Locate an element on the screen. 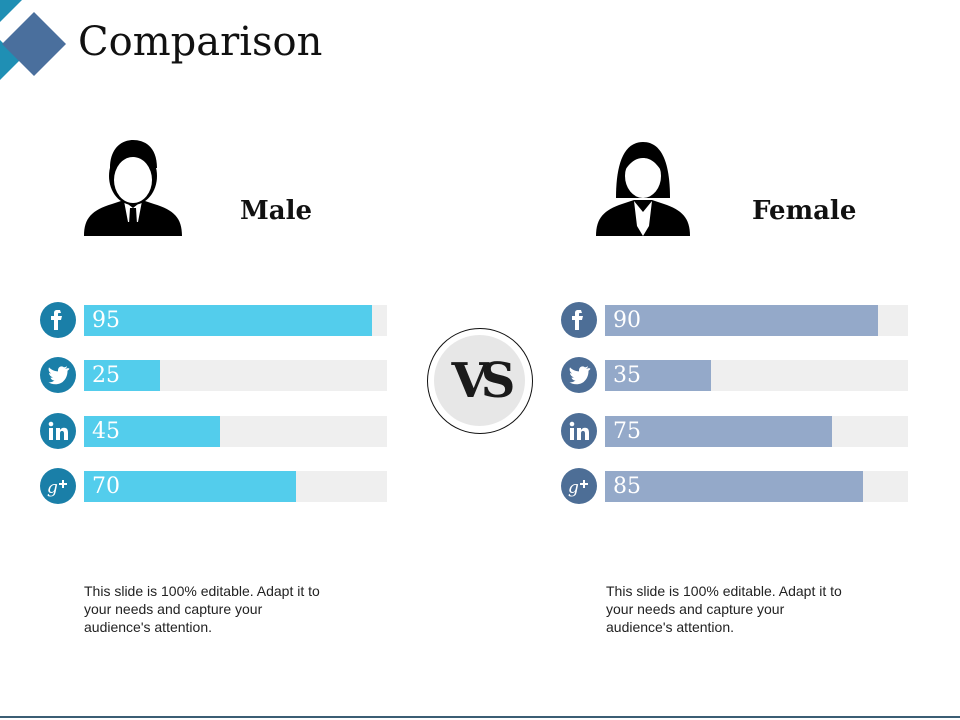 Image resolution: width=960 pixels, height=720 pixels. corner-diamond-decoration is located at coordinates (33, 40).